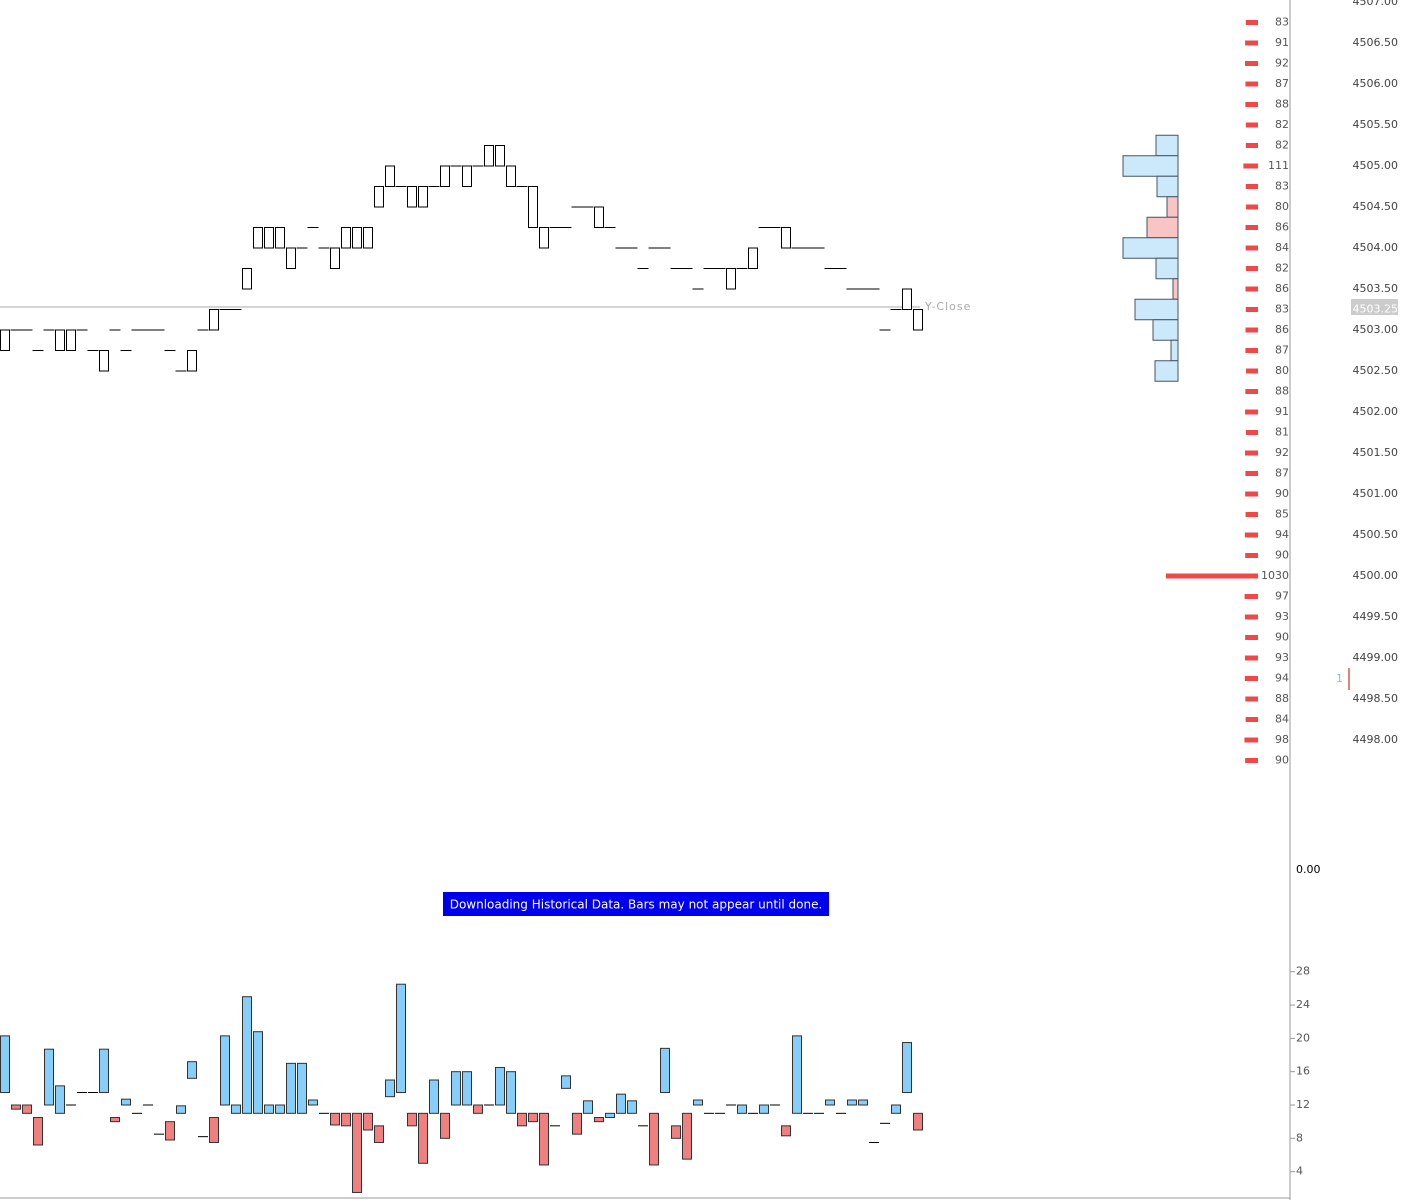  I want to click on volume-count: 83, so click(1282, 22).